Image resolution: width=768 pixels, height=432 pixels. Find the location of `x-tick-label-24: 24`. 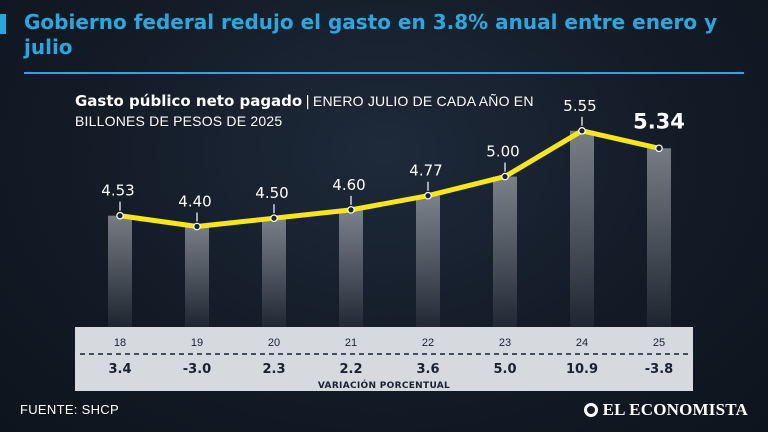

x-tick-label-24: 24 is located at coordinates (582, 343).